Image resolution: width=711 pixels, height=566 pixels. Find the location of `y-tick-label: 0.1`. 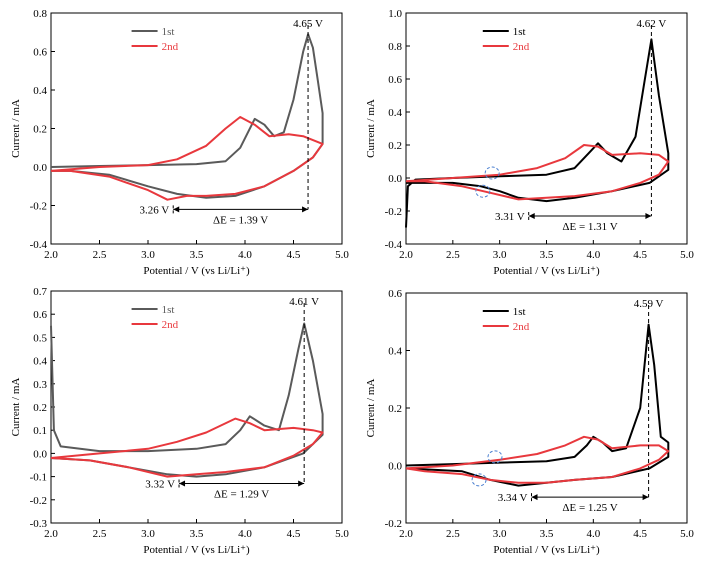

y-tick-label: 0.1 is located at coordinates (40, 431).